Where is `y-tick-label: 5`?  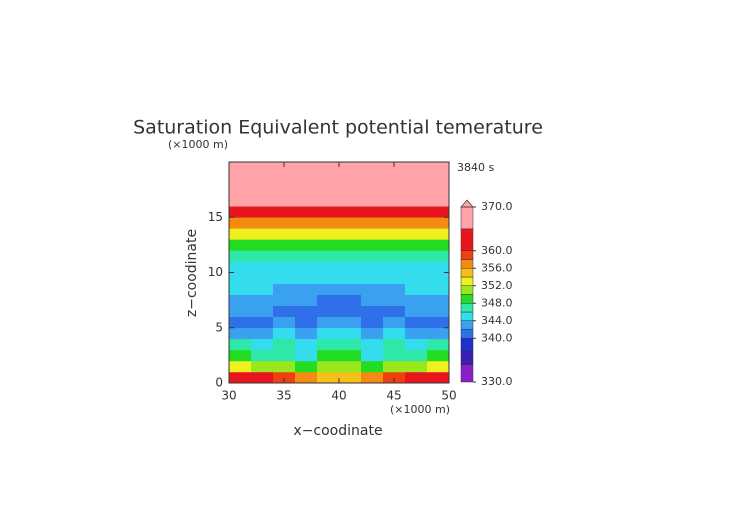 y-tick-label: 5 is located at coordinates (219, 327).